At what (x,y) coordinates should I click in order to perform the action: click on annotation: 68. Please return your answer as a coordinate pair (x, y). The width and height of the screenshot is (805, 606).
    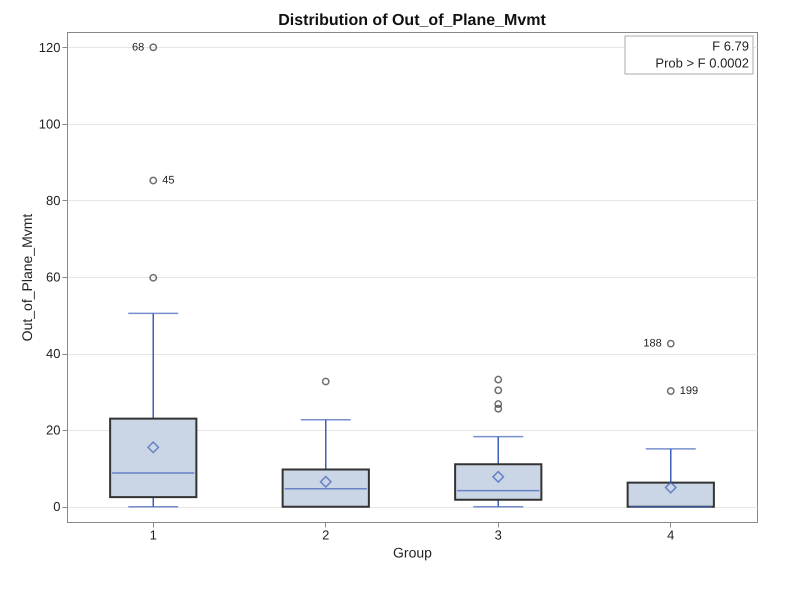
    Looking at the image, I should click on (138, 47).